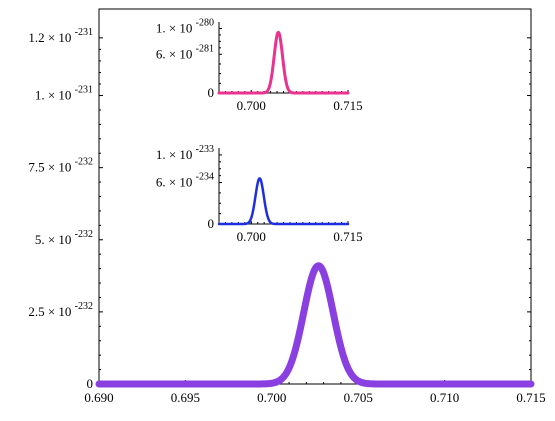 This screenshot has width=555, height=421. I want to click on inset-mid-x-tick-label: 0.700, so click(251, 236).